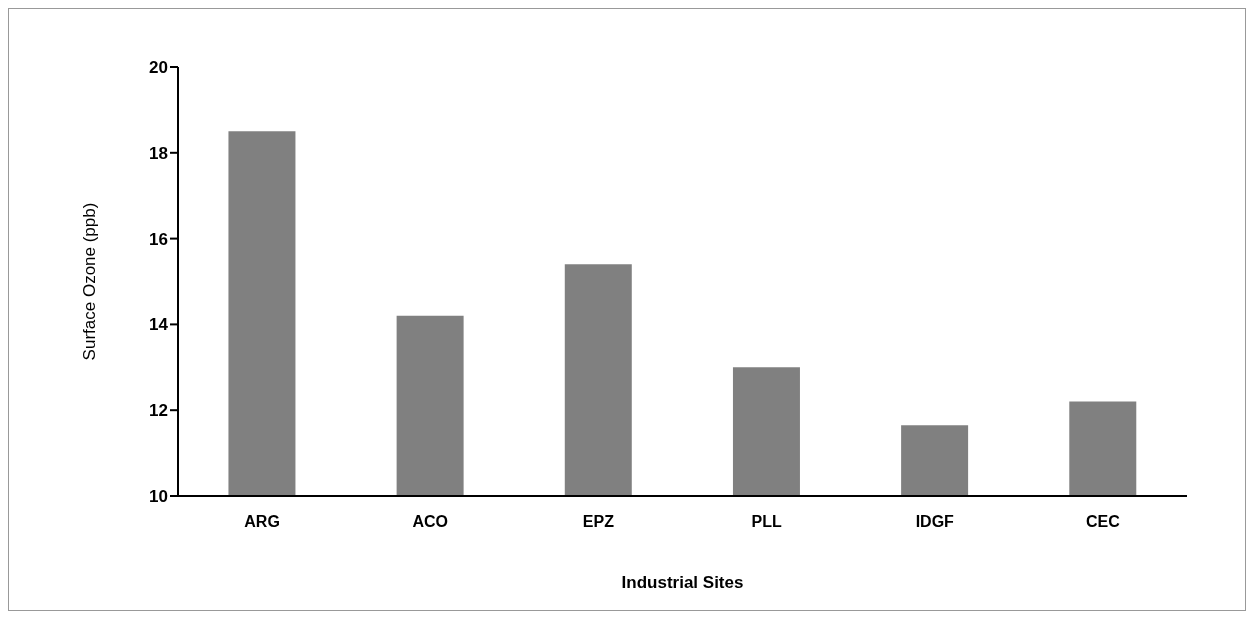  I want to click on y-tick-label: 14, so click(159, 325).